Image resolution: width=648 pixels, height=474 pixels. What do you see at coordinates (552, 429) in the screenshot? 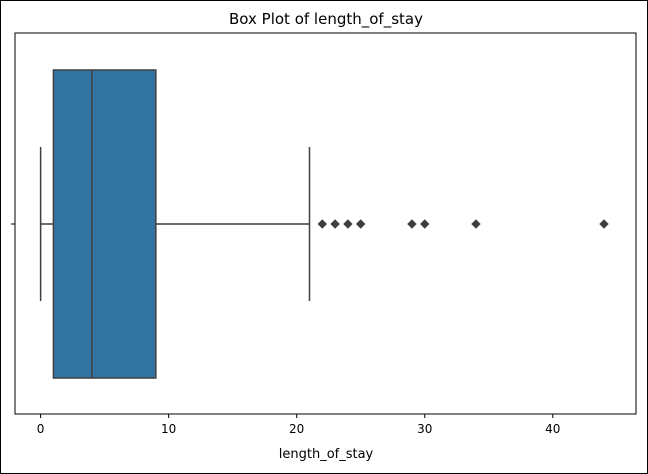
I see `x-tick-label: 40` at bounding box center [552, 429].